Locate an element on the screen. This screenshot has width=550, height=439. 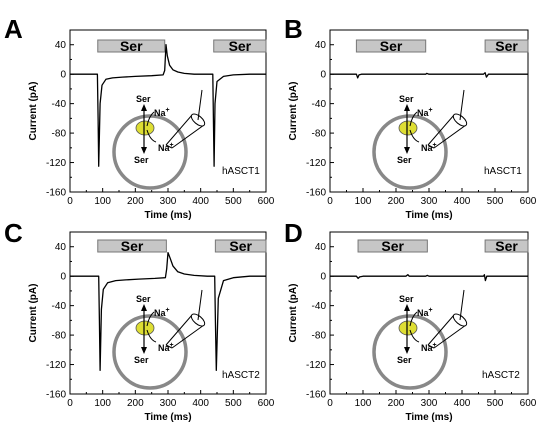
x-tick-label: 400 is located at coordinates (200, 403).